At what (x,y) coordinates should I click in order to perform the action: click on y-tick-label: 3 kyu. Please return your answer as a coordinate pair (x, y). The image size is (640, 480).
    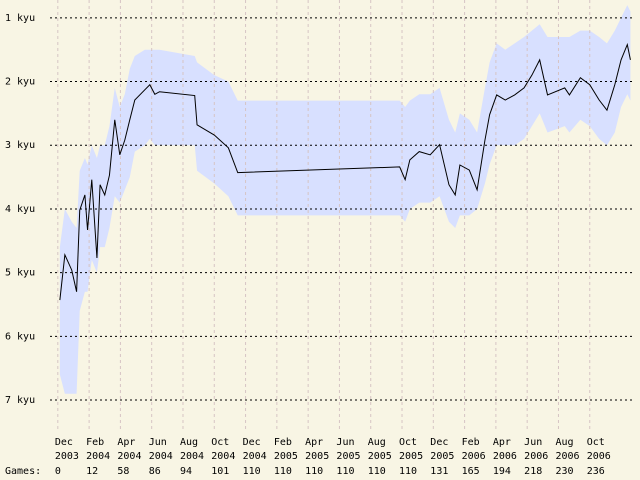
    Looking at the image, I should click on (20, 145).